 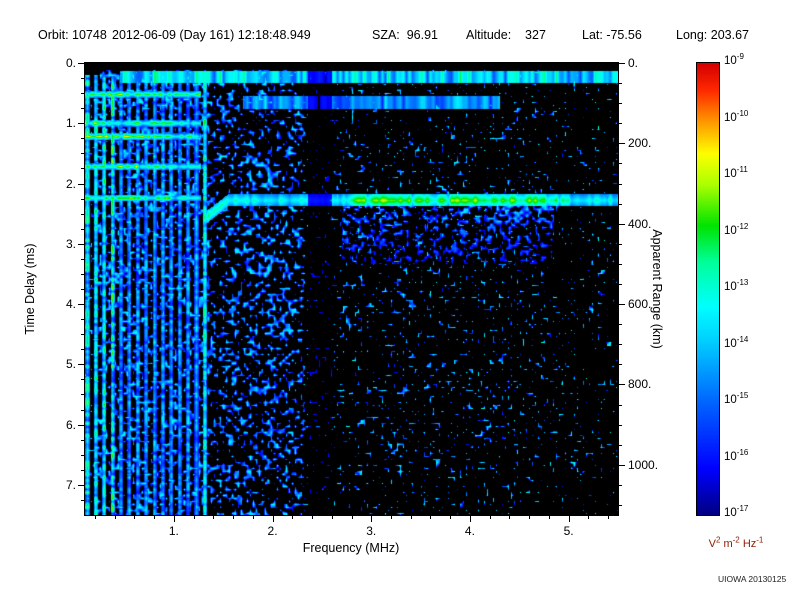 What do you see at coordinates (70, 123) in the screenshot?
I see `y-tick-label: 1.` at bounding box center [70, 123].